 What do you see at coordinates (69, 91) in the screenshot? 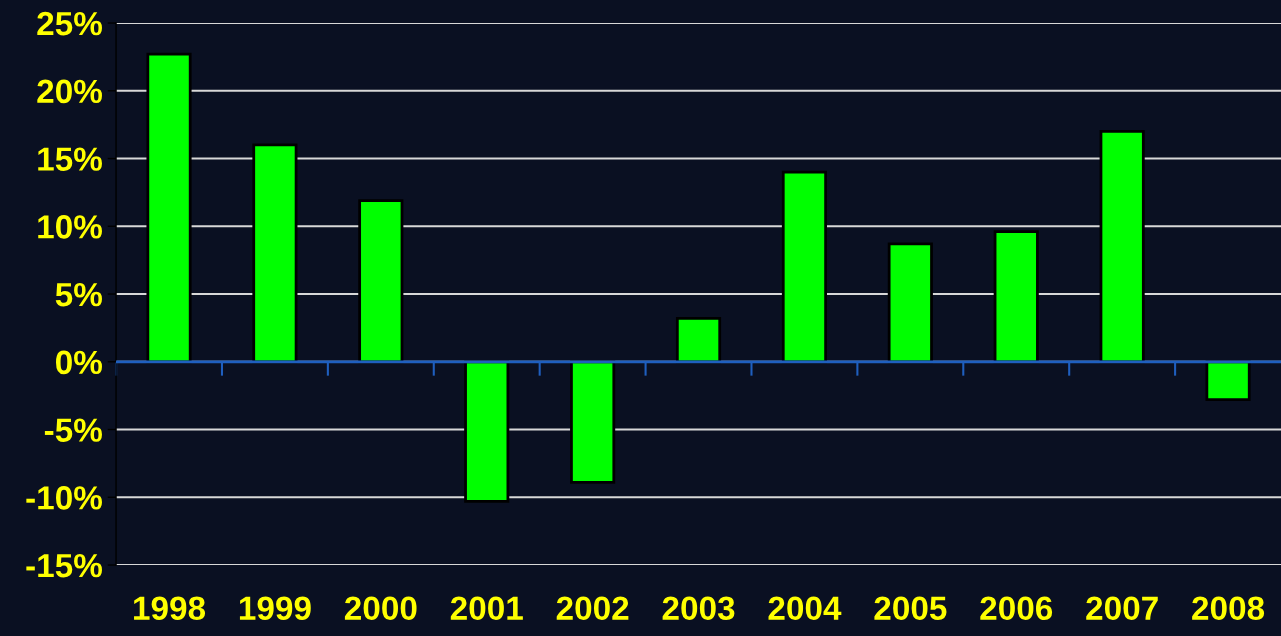
I see `y-tick-label: 20%` at bounding box center [69, 91].